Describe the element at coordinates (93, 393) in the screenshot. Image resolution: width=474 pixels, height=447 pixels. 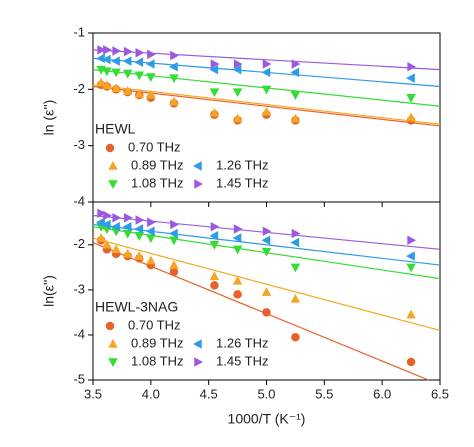
I see `x-tick-label: 3.5` at that location.